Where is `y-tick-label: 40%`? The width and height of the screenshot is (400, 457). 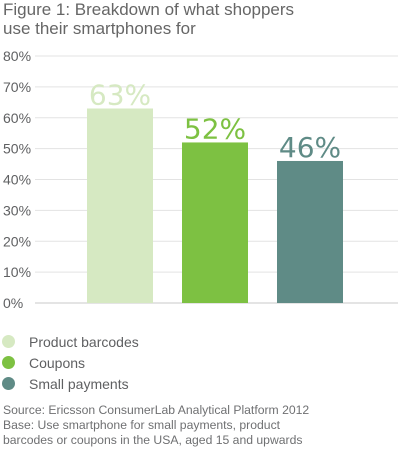 y-tick-label: 40% is located at coordinates (17, 180).